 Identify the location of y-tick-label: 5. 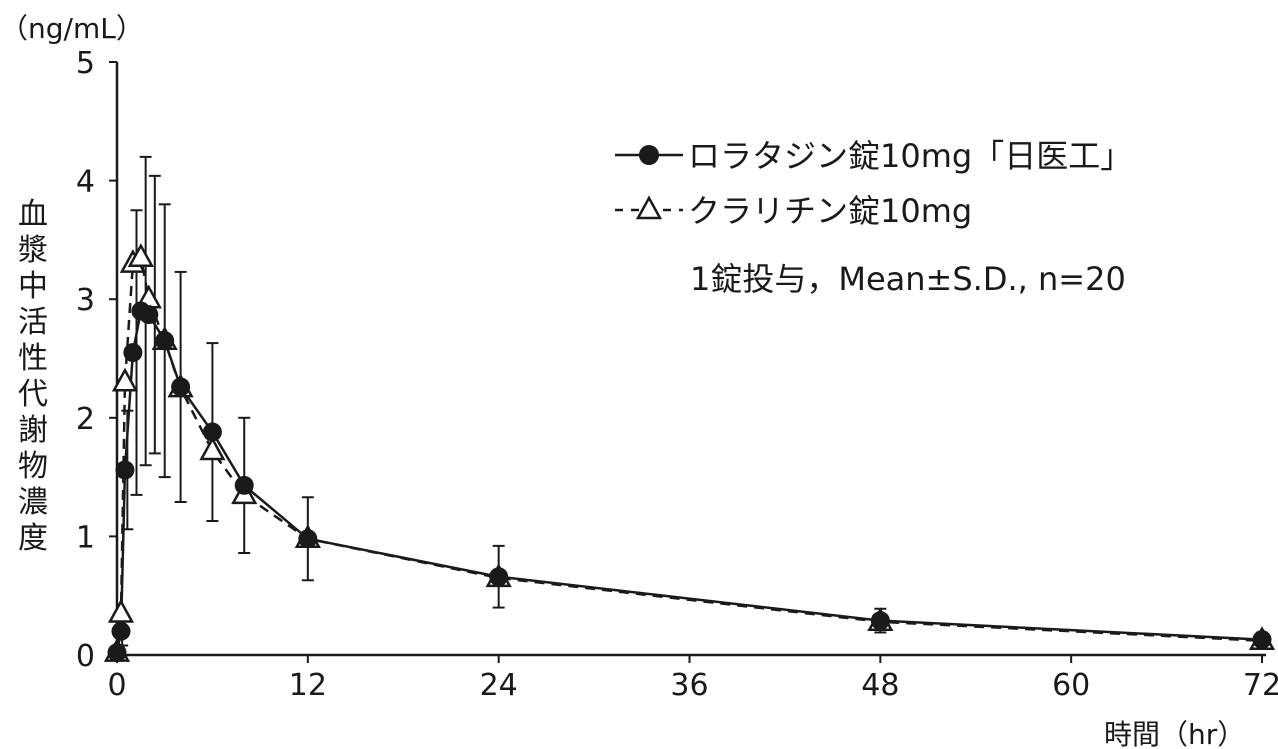
(85, 63).